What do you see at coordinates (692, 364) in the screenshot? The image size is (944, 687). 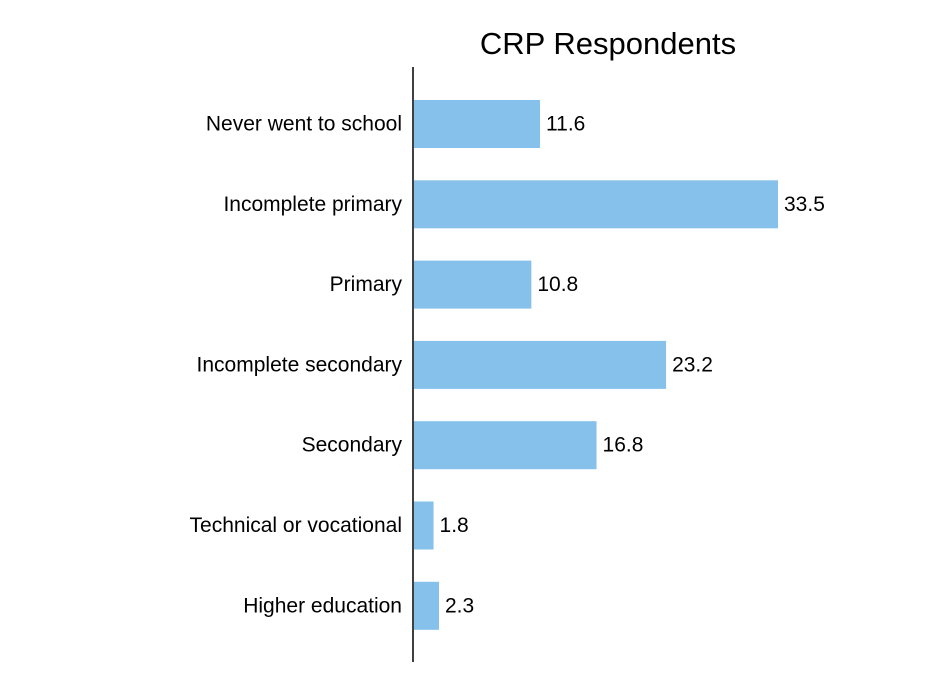 I see `value-label: 23.2` at bounding box center [692, 364].